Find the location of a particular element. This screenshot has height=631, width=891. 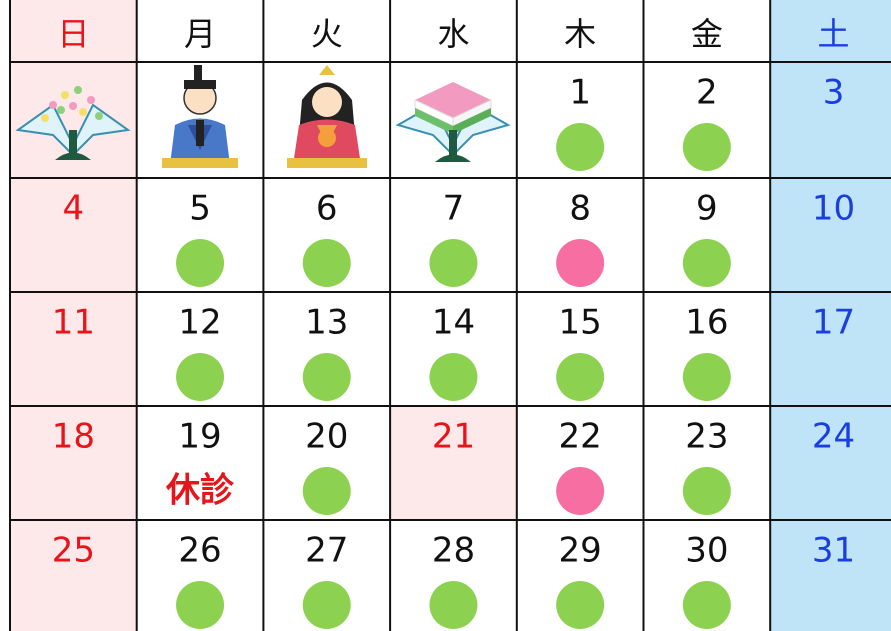

day-number: 1 is located at coordinates (580, 93).